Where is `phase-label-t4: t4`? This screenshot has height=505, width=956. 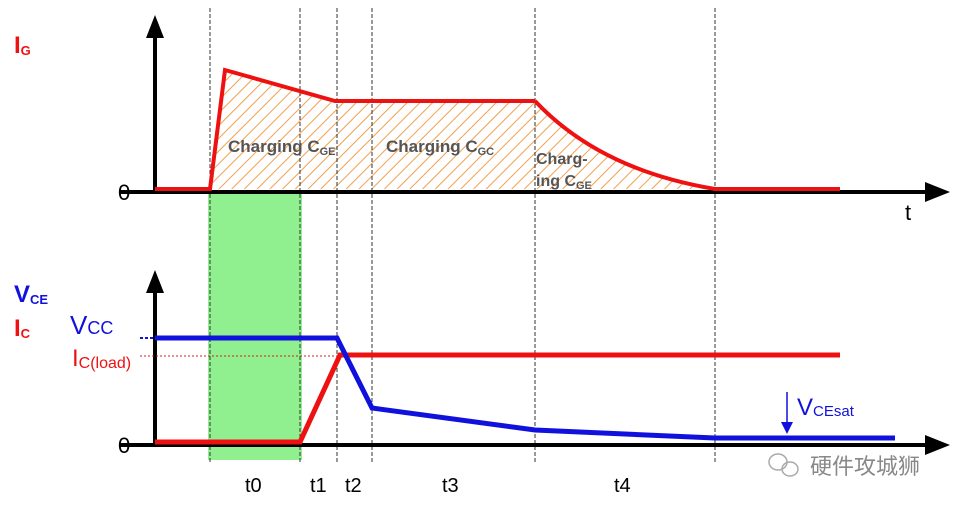 phase-label-t4: t4 is located at coordinates (622, 486).